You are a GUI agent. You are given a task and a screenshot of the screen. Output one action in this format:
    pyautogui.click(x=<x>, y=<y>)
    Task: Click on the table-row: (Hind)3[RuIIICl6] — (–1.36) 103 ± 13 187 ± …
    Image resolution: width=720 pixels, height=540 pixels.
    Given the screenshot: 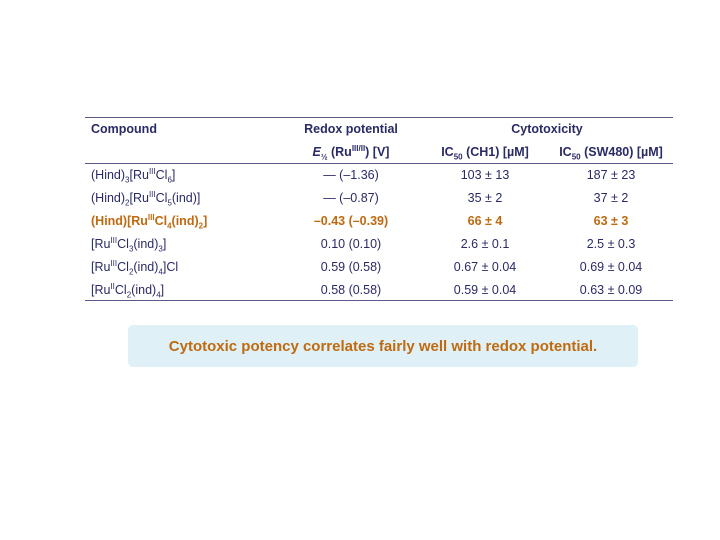 What is the action you would take?
    pyautogui.click(x=379, y=174)
    